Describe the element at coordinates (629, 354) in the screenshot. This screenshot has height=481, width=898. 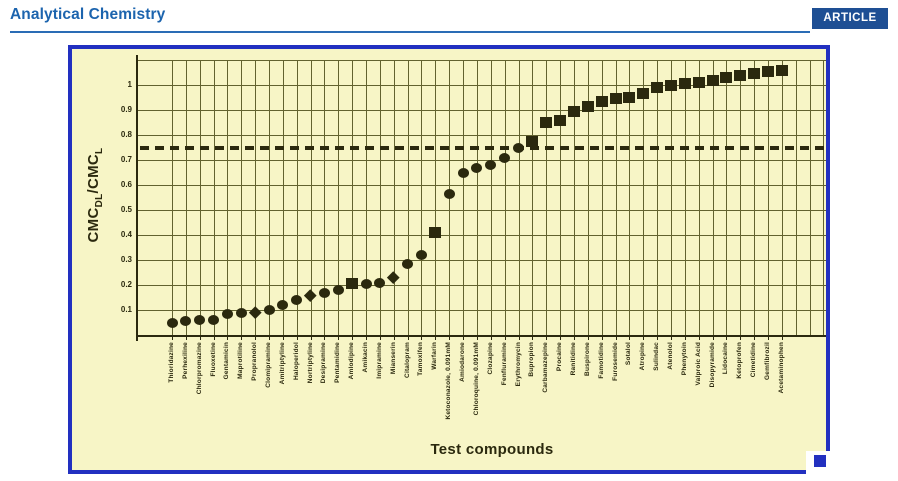
I see `x-tick-label: Sotalol` at that location.